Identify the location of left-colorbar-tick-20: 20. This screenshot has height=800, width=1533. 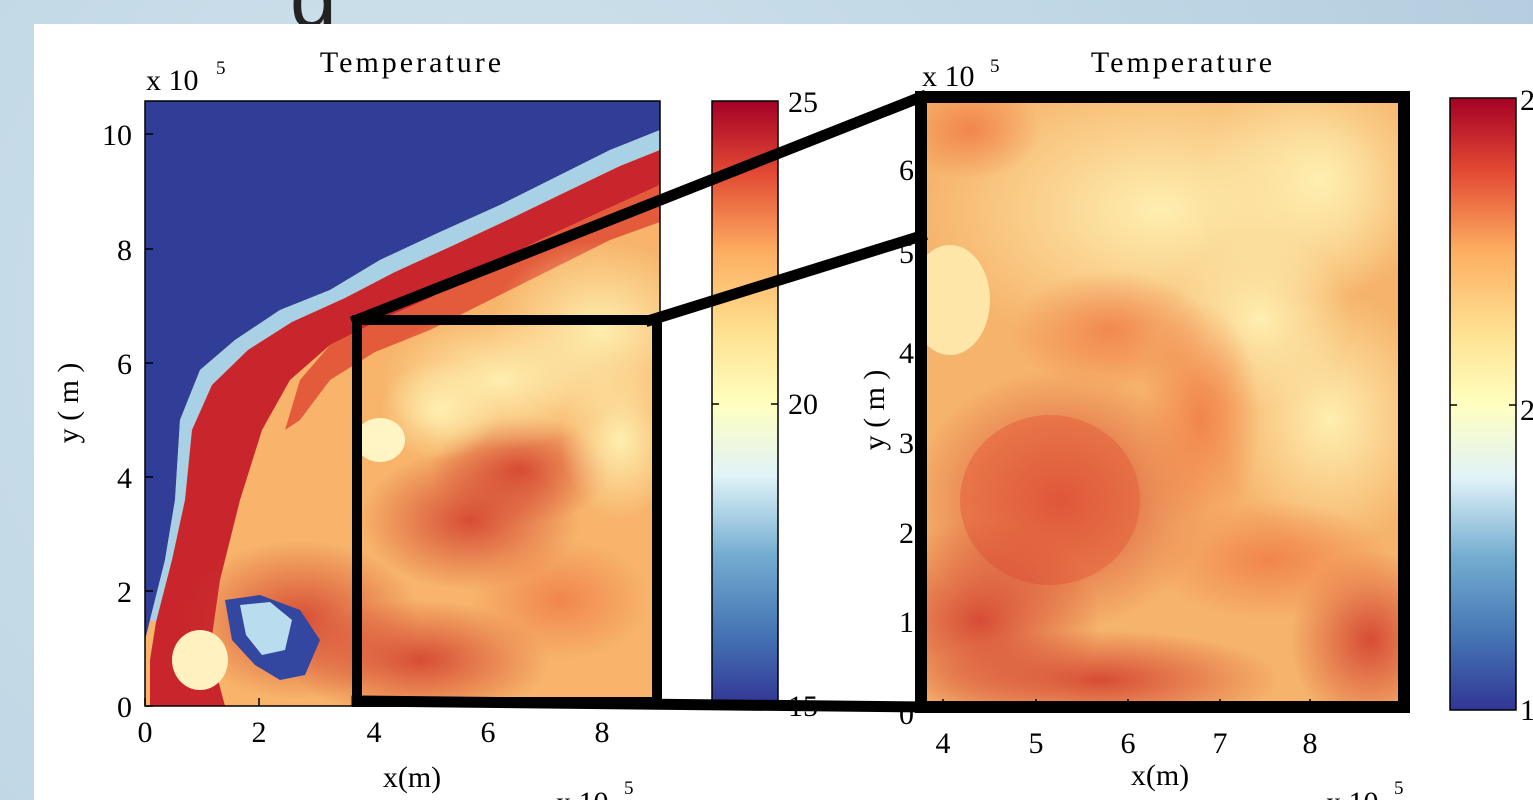
(803, 404).